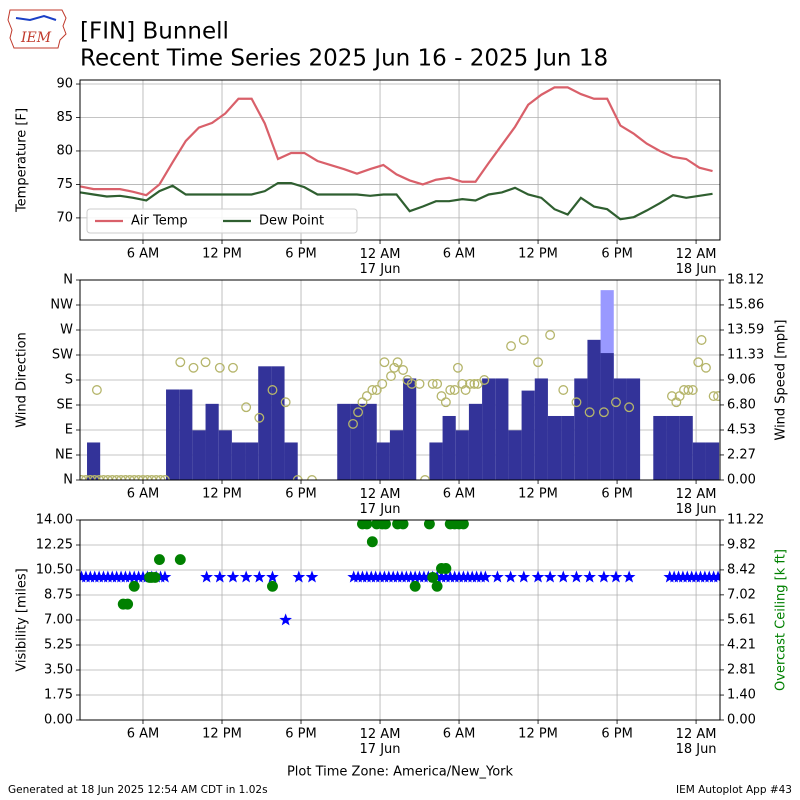 The image size is (800, 800). I want to click on y2-tick-label: 18.12, so click(745, 280).